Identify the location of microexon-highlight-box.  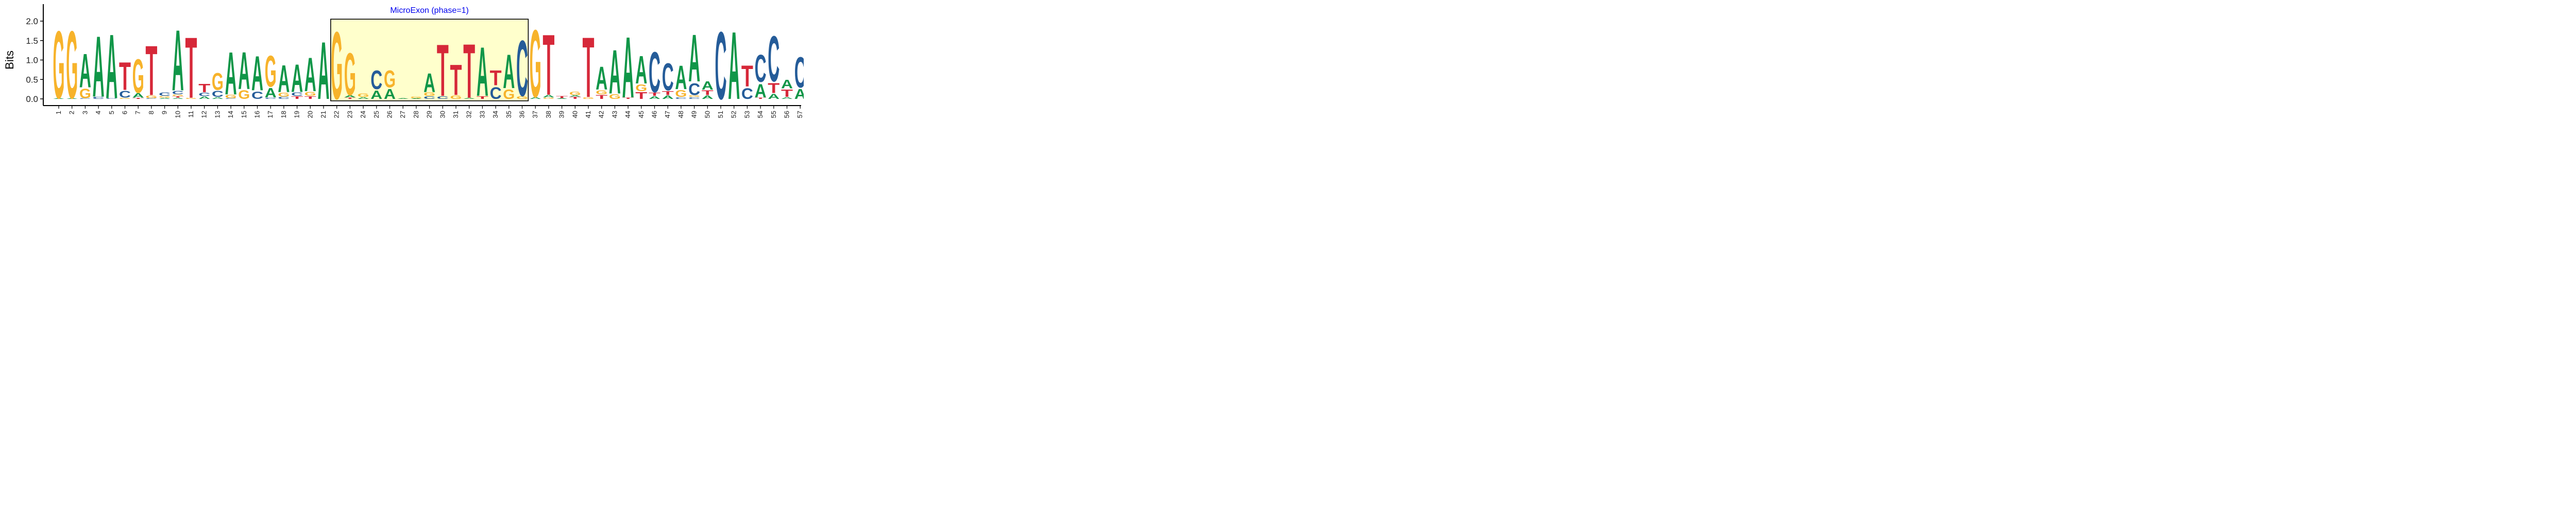
(429, 60).